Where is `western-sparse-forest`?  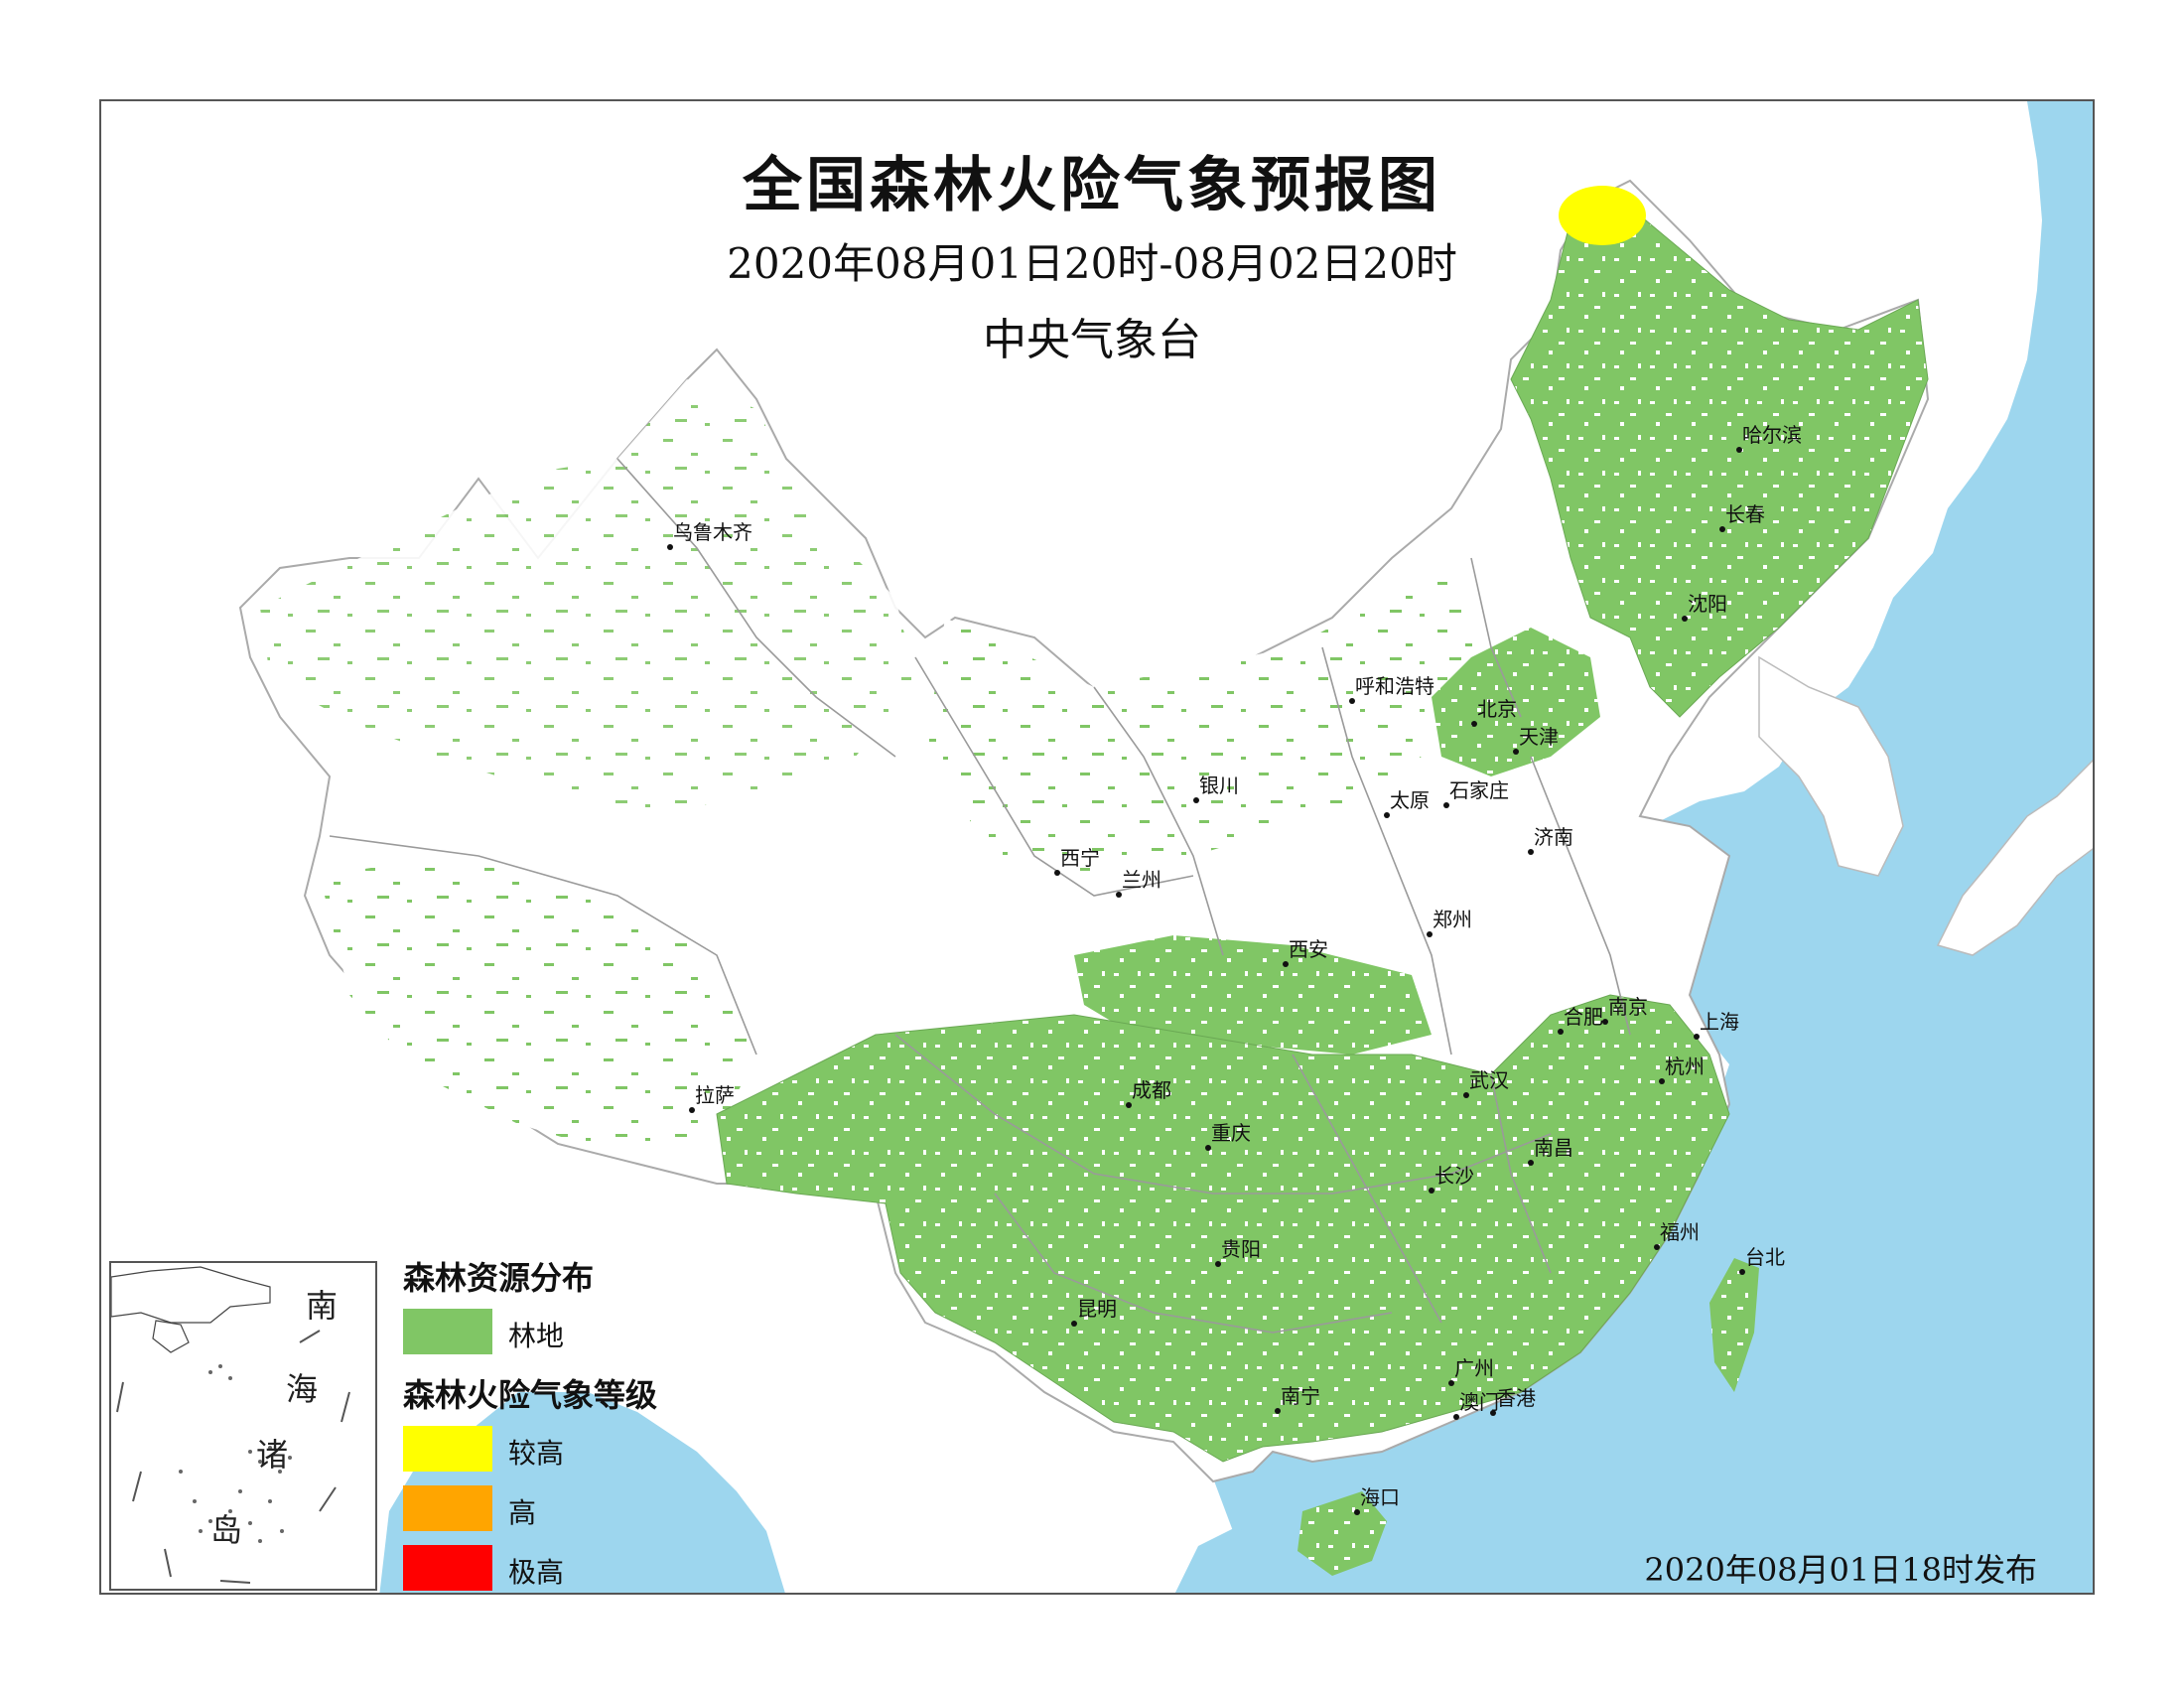
western-sparse-forest is located at coordinates (587, 597).